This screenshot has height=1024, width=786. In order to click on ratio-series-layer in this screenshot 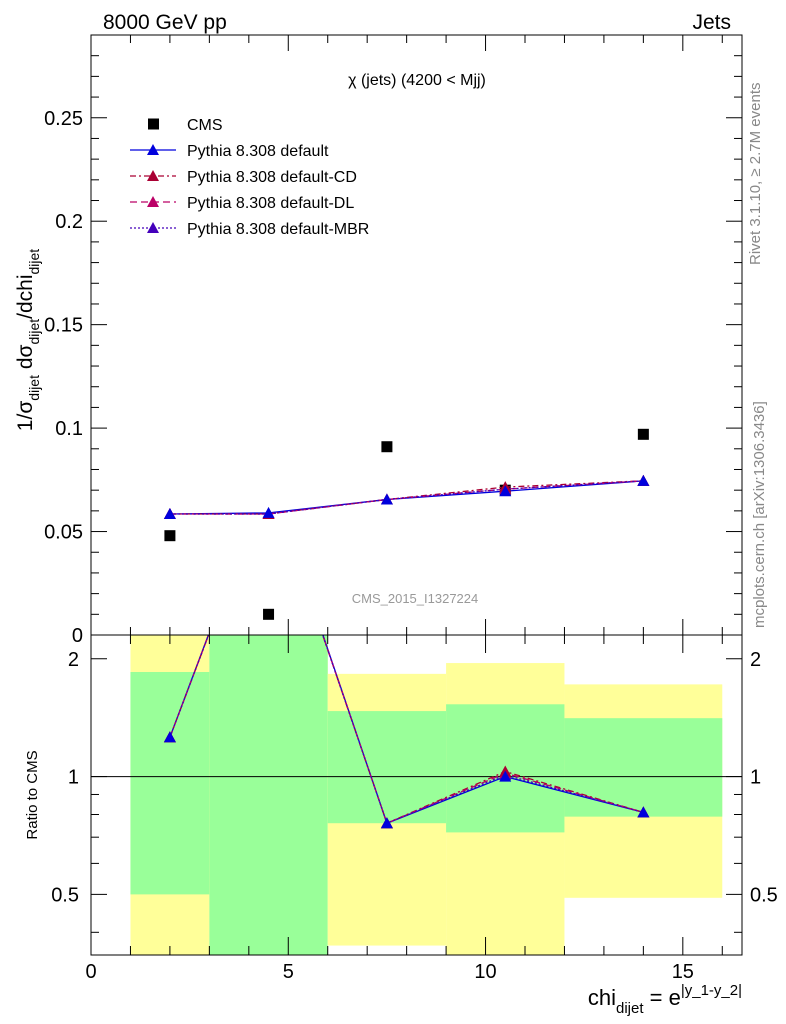, I will do `click(406, 732)`.